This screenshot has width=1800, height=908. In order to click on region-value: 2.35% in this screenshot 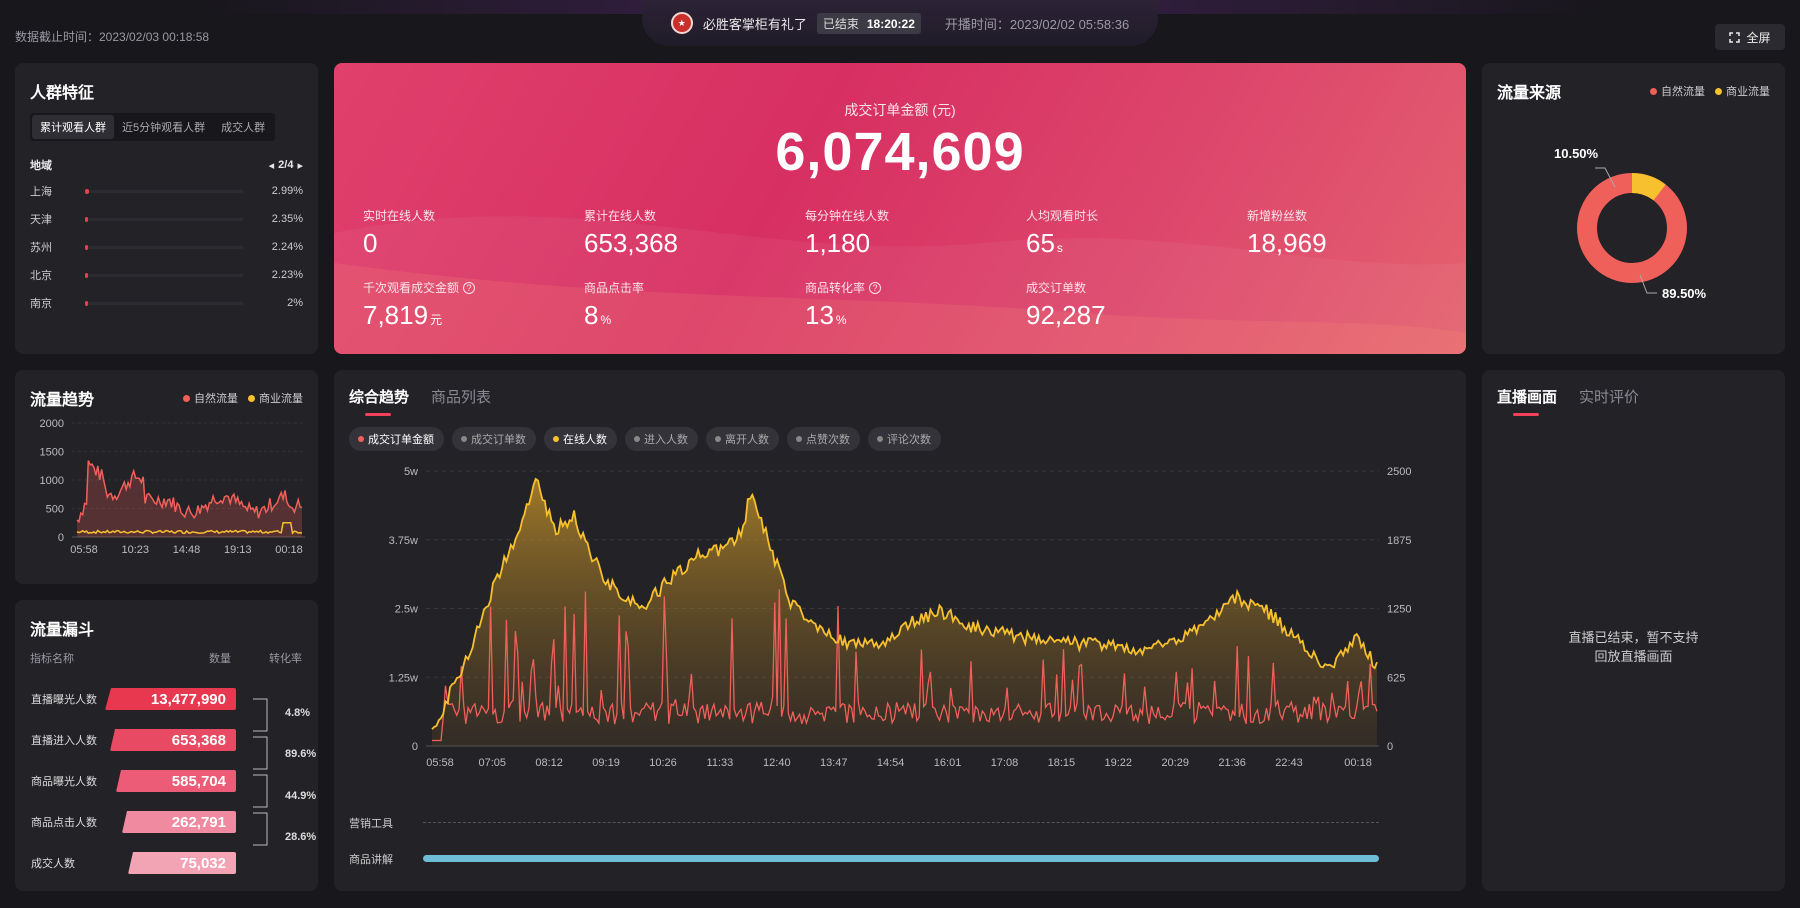, I will do `click(287, 219)`.